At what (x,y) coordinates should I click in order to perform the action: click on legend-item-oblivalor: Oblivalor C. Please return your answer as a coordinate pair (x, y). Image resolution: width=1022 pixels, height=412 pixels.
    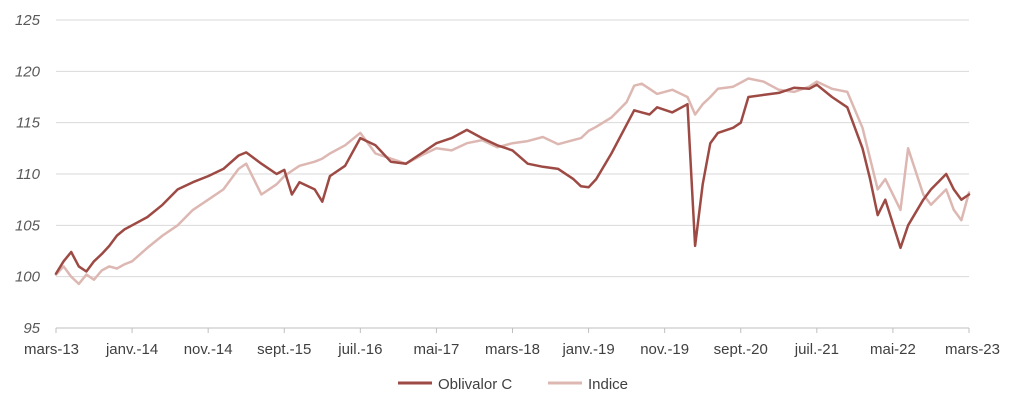
    Looking at the image, I should click on (455, 384).